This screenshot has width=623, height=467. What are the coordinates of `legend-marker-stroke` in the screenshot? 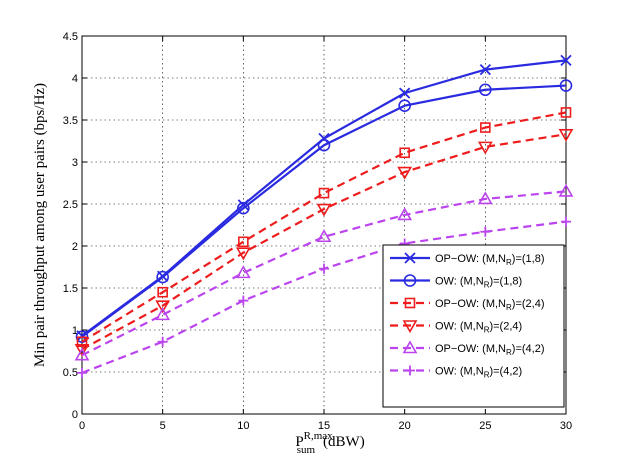 It's located at (410, 258).